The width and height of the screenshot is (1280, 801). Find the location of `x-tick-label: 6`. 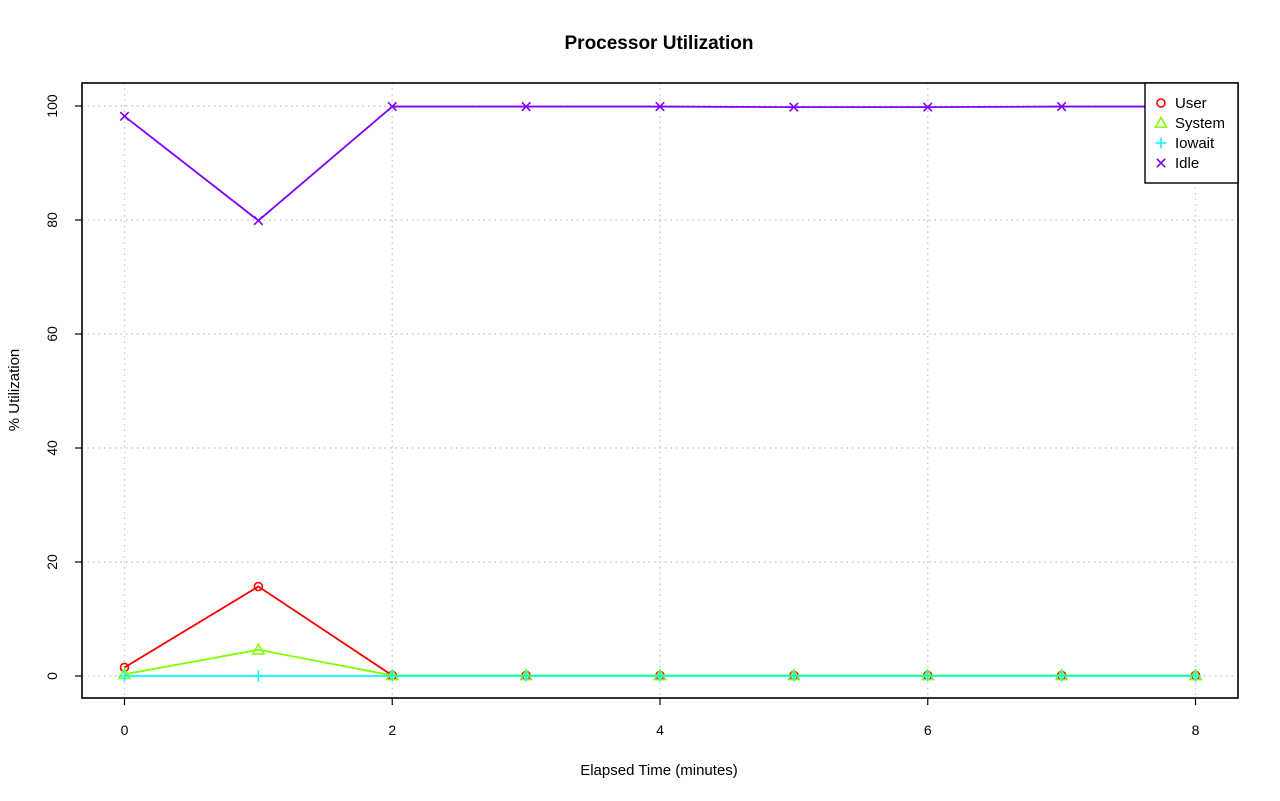

x-tick-label: 6 is located at coordinates (928, 730).